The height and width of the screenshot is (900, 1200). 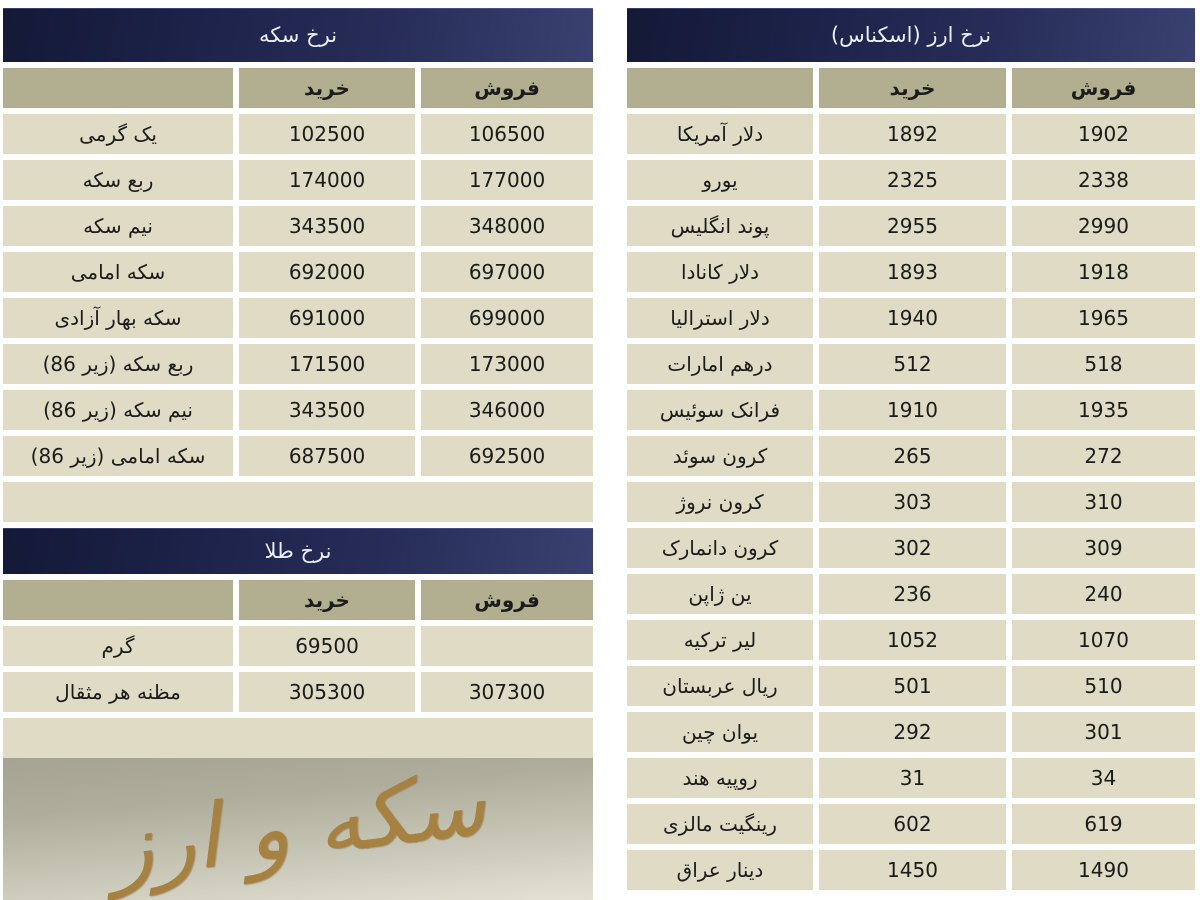 I want to click on sell-value: 1070, so click(x=1103, y=640).